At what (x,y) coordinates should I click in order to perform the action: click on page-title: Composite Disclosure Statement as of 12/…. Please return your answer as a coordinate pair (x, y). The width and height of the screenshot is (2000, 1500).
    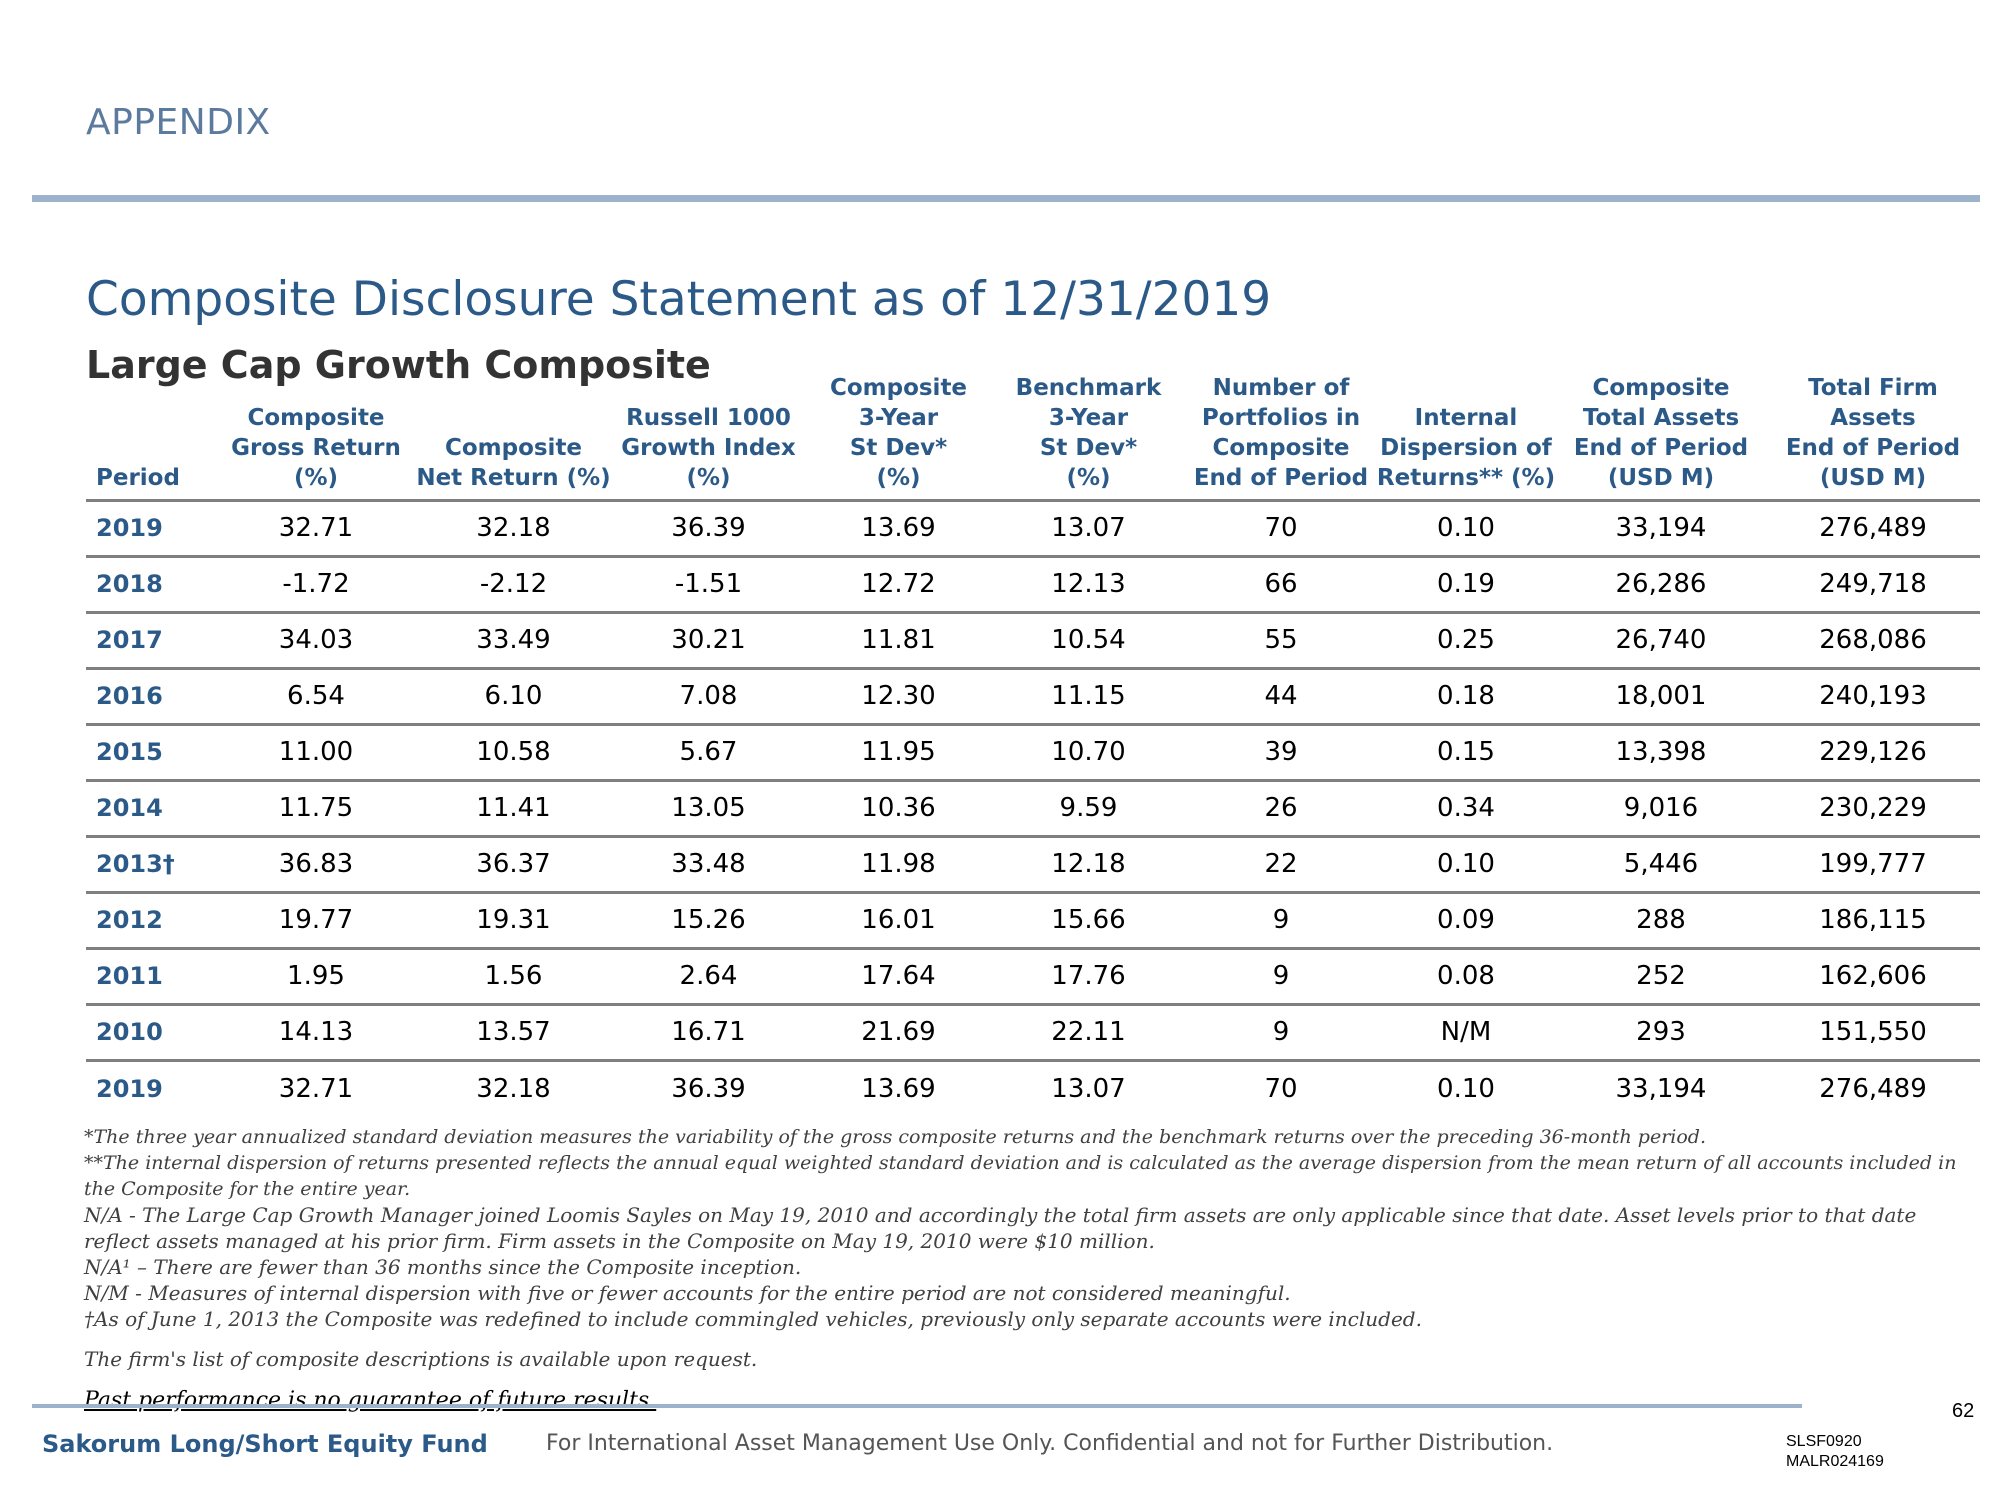
    Looking at the image, I should click on (679, 299).